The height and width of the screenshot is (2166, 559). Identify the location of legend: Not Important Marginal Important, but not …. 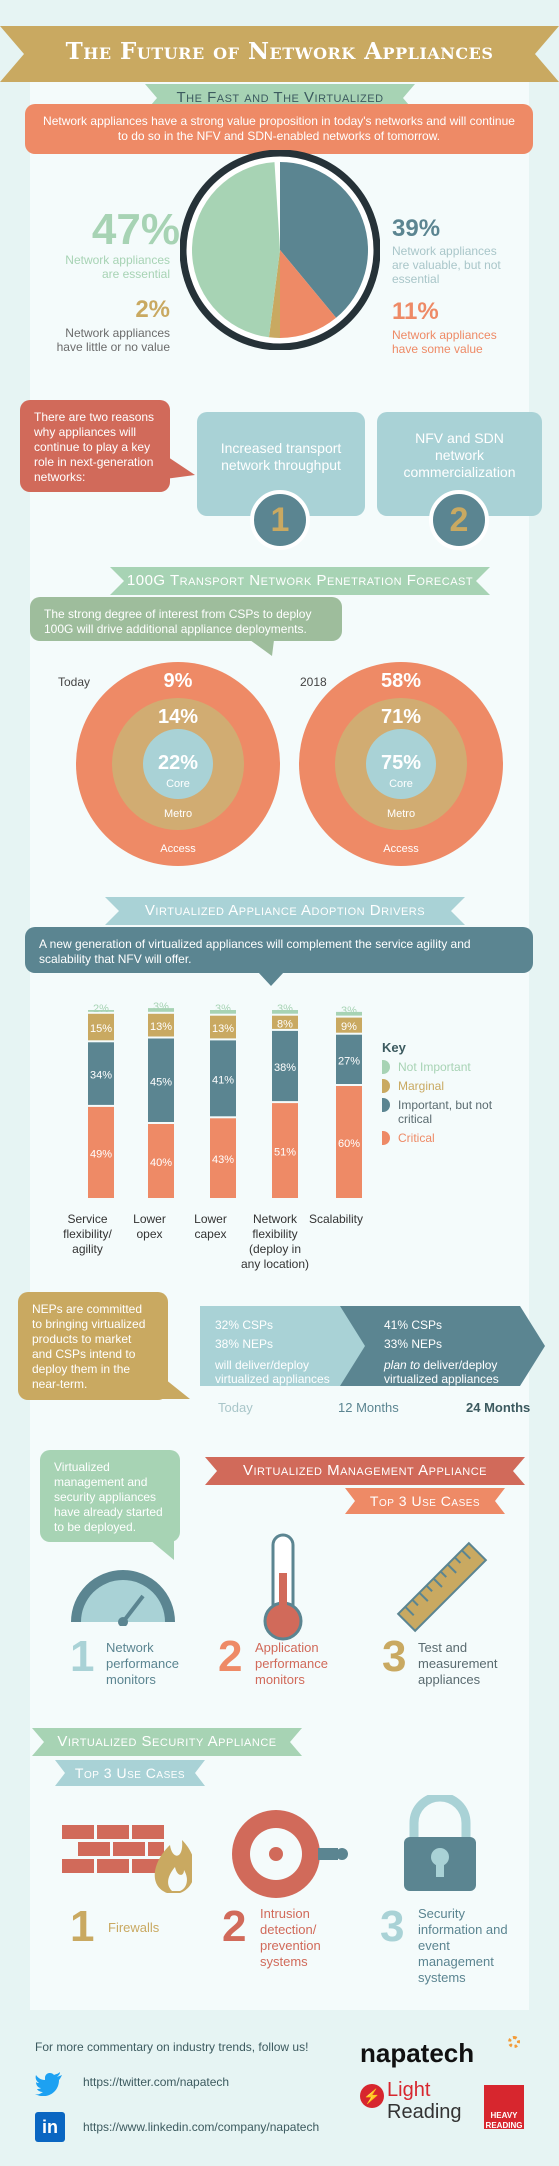
(442, 1105).